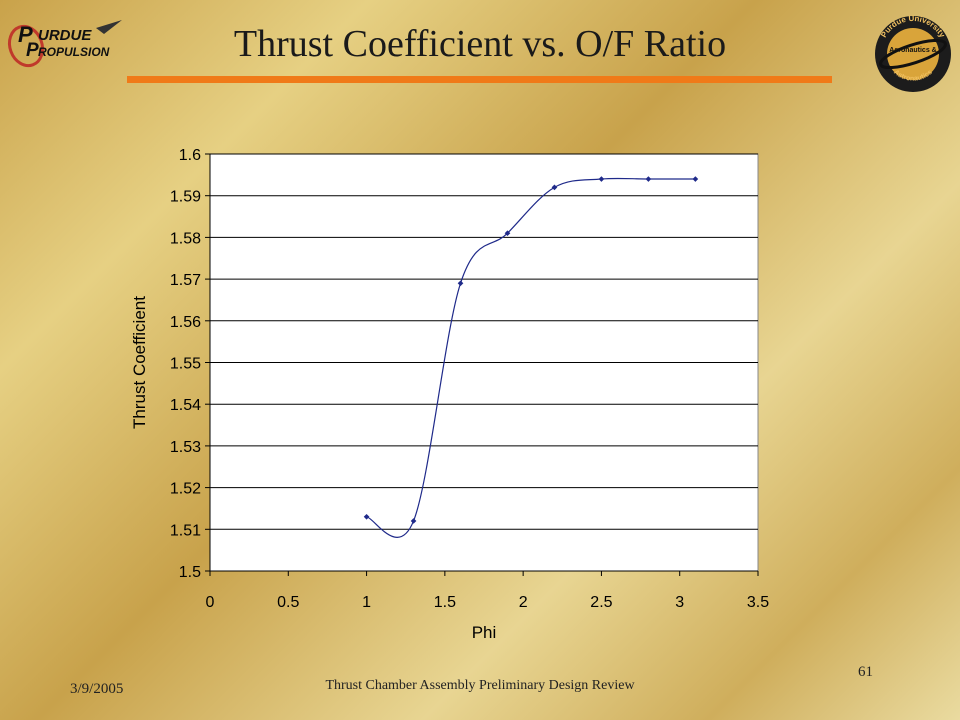  What do you see at coordinates (484, 632) in the screenshot?
I see `x-axis-title: Phi` at bounding box center [484, 632].